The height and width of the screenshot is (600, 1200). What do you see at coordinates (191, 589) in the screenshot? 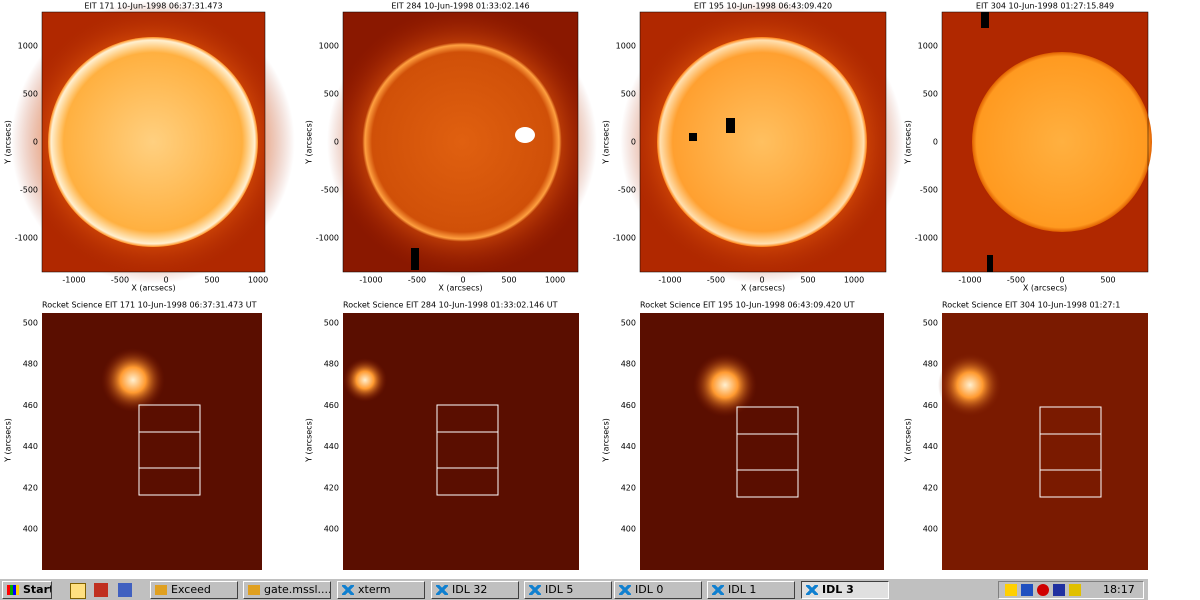
I see `task-label: Exceed` at bounding box center [191, 589].